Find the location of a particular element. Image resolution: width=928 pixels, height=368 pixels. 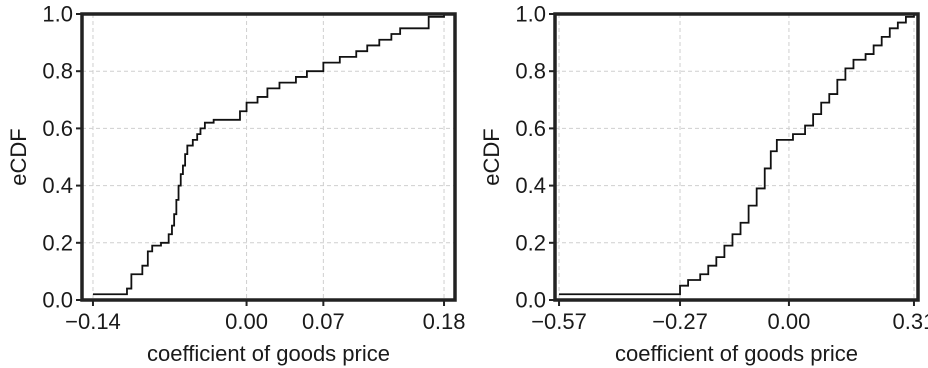

x-tick-label: −0.57 is located at coordinates (559, 321).